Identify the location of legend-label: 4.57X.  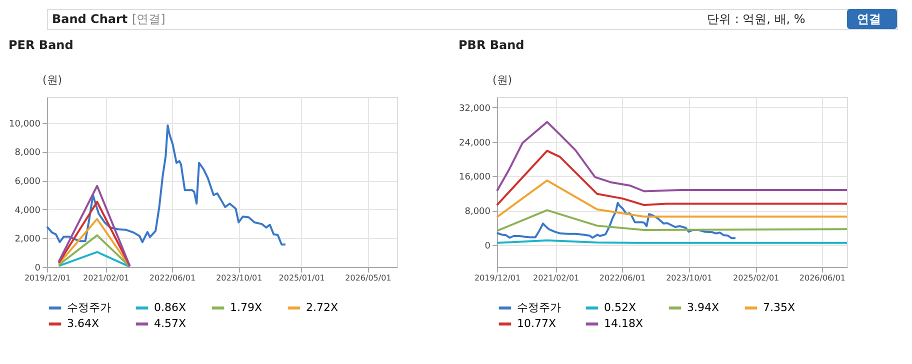
(170, 323).